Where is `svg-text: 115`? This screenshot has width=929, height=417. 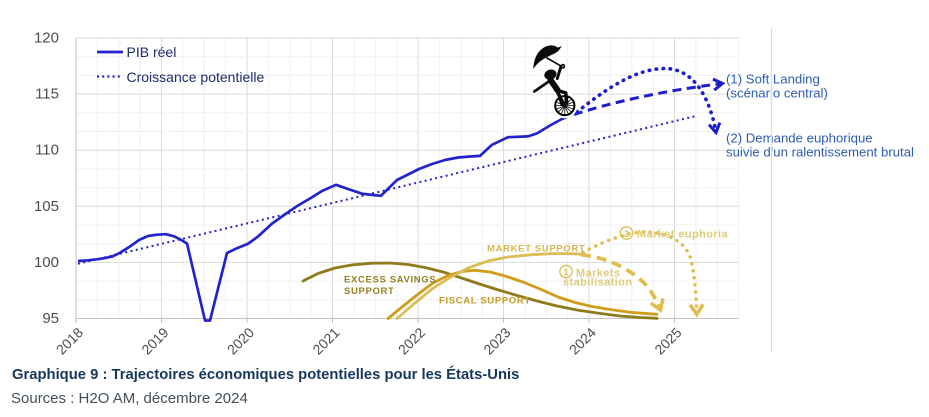 svg-text: 115 is located at coordinates (47, 94).